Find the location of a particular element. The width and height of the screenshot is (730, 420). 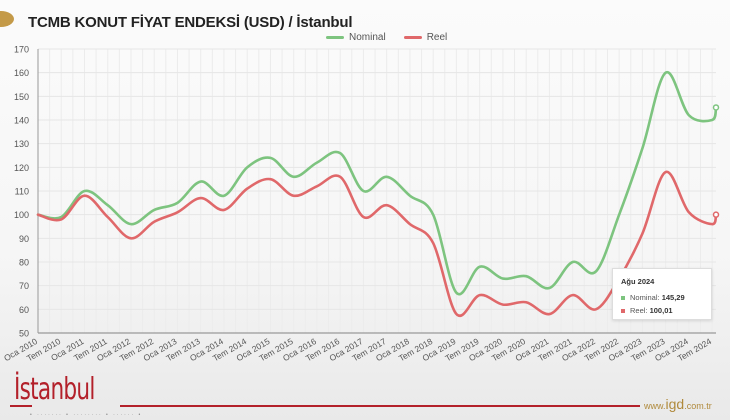

legend-item-reel: Reel is located at coordinates (425, 37).